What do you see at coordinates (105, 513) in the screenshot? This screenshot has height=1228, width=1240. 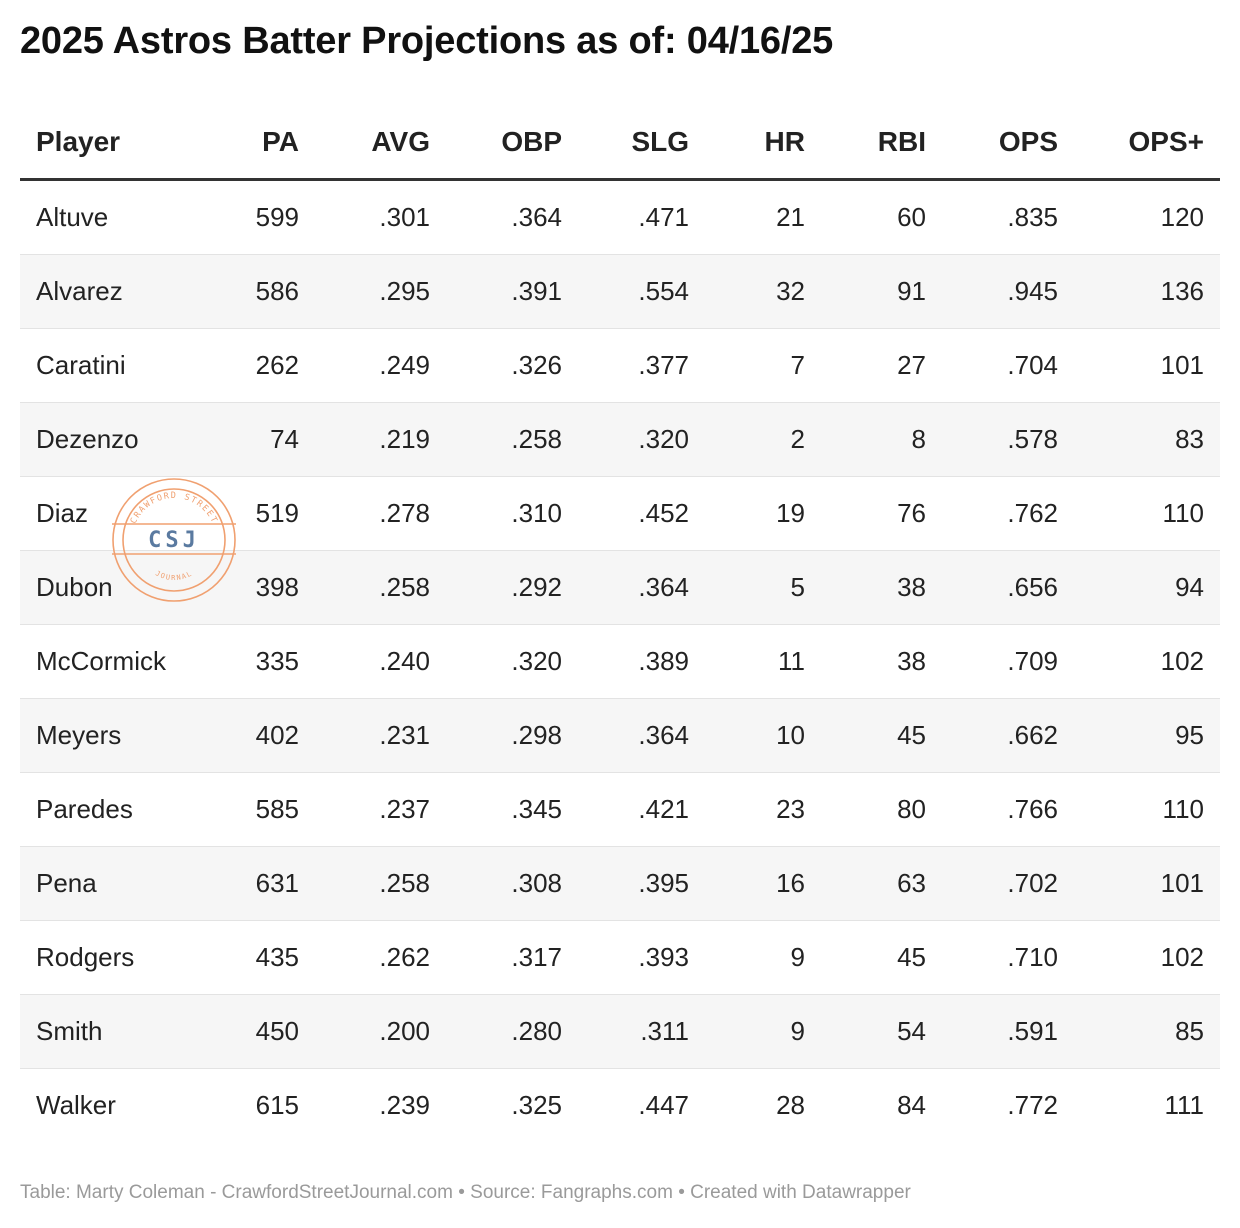 I see `player-name-cell: Diaz` at bounding box center [105, 513].